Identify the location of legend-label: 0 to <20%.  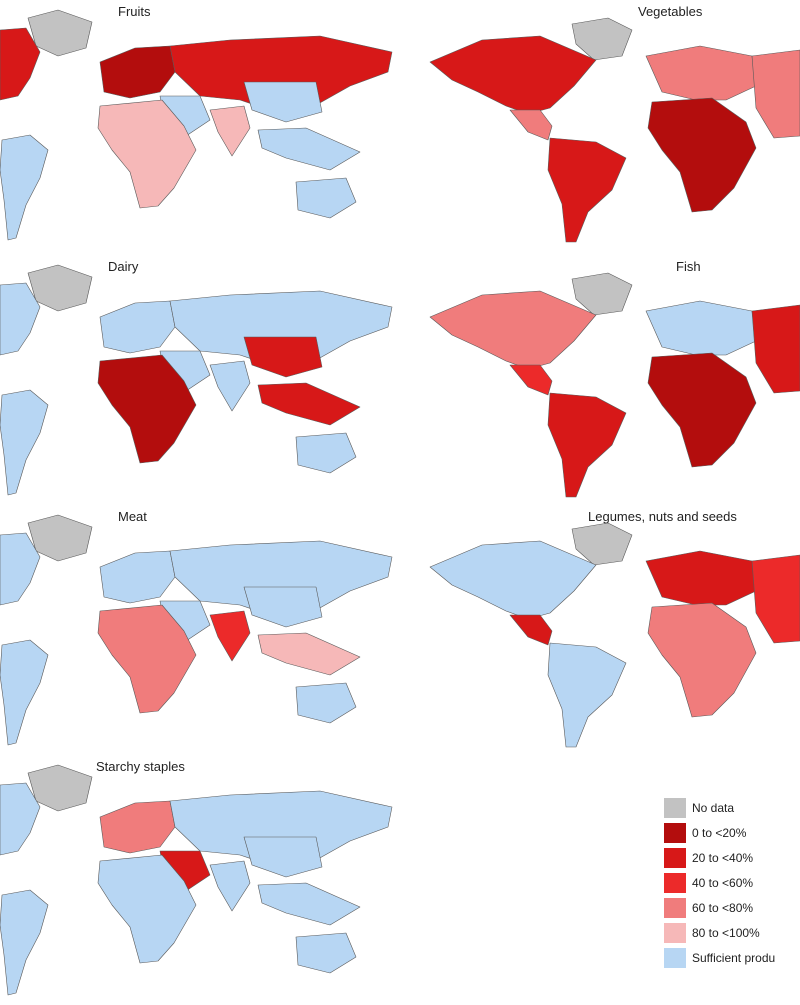
(719, 832).